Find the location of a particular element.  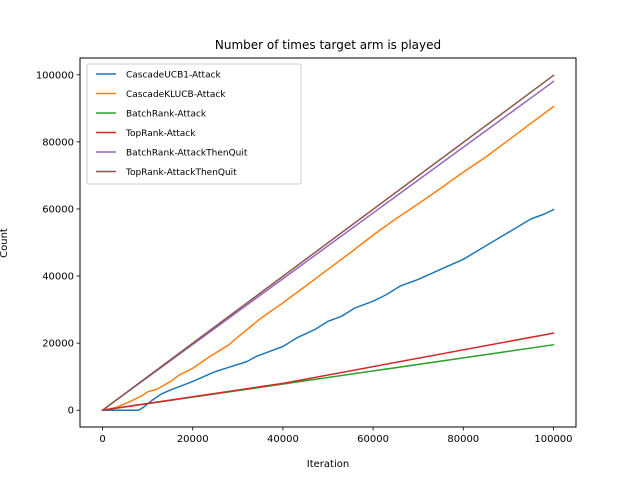

chart-title: Number of times target arm is played is located at coordinates (328, 45).